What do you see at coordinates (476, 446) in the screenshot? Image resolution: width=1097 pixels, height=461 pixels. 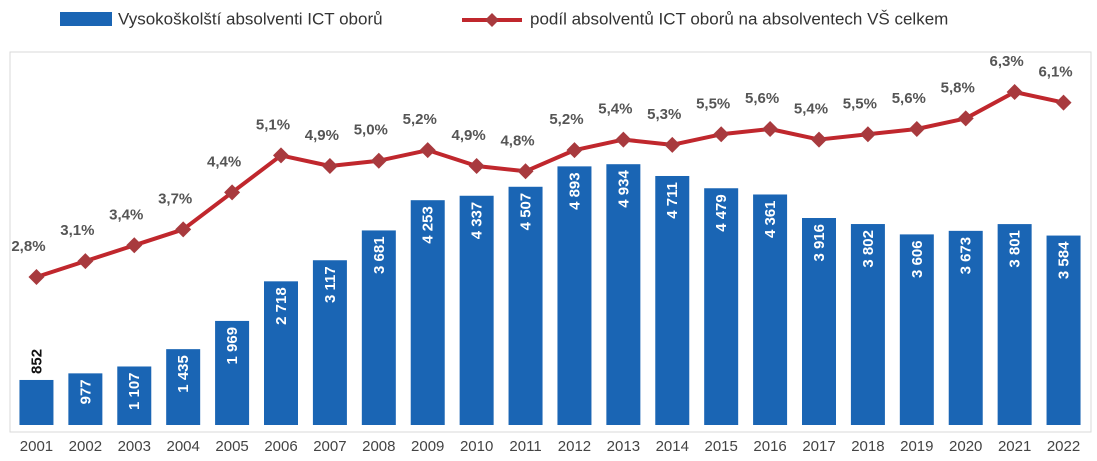 I see `x-tick-label: 2010` at bounding box center [476, 446].